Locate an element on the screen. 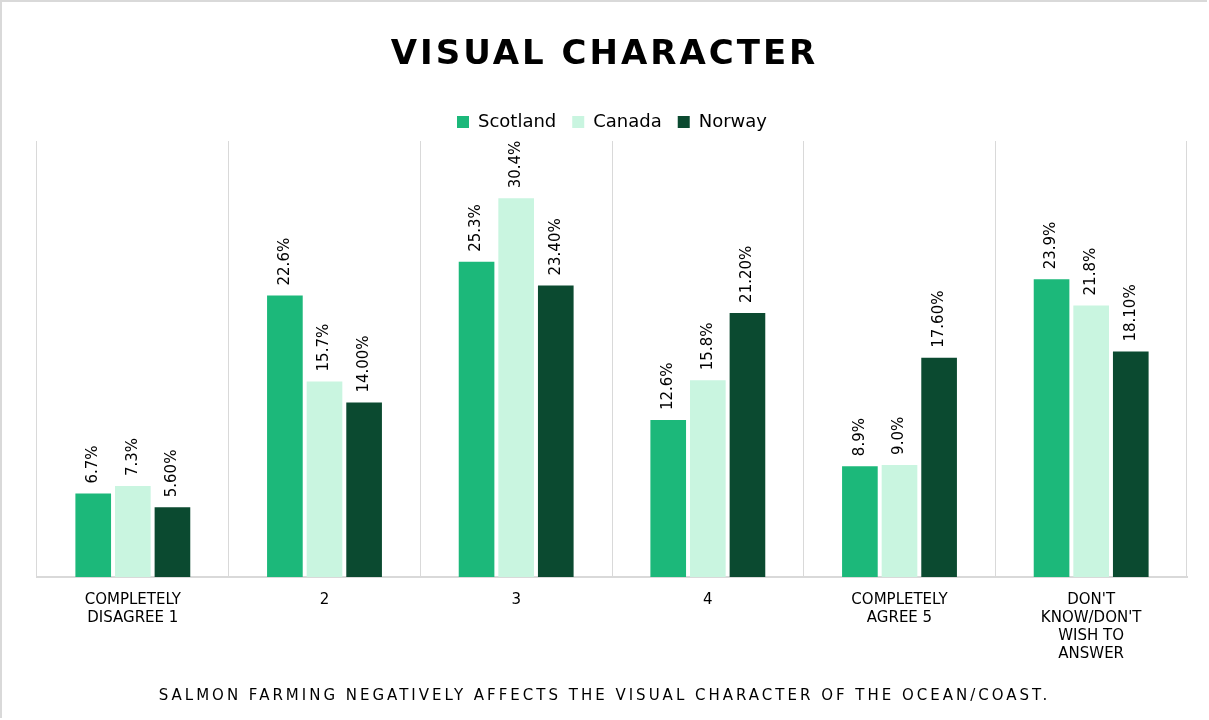 This screenshot has height=720, width=1209. data-label: 22.6% is located at coordinates (283, 261).